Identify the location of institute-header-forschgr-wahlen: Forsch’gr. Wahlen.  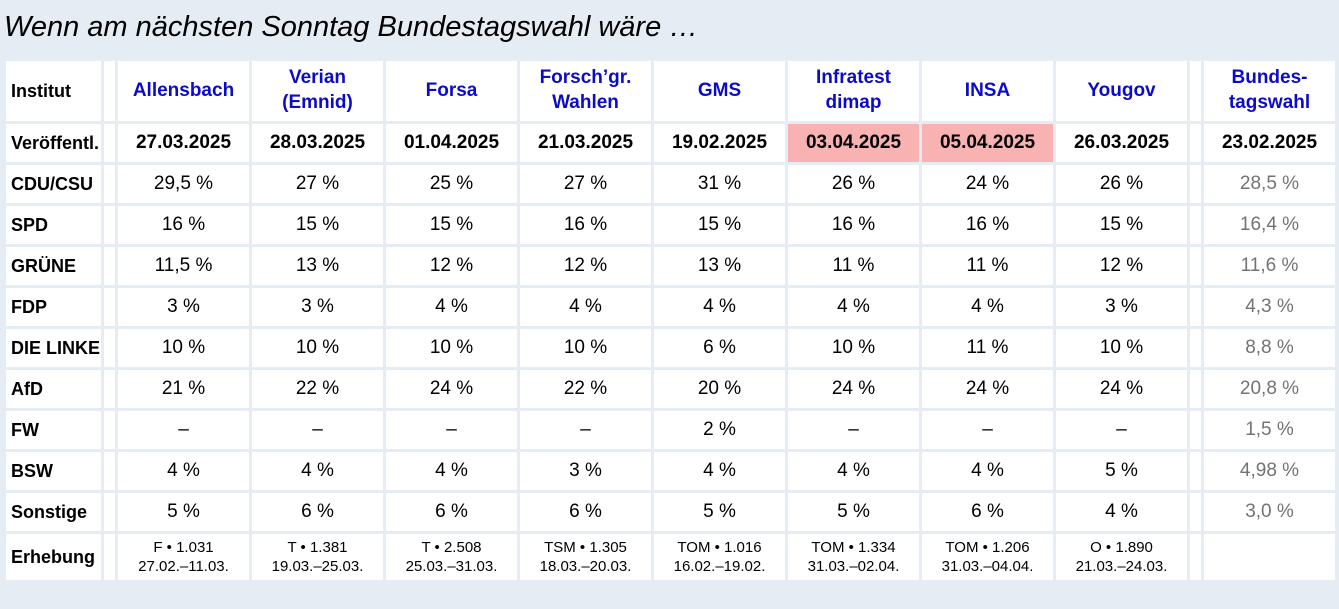
(585, 91).